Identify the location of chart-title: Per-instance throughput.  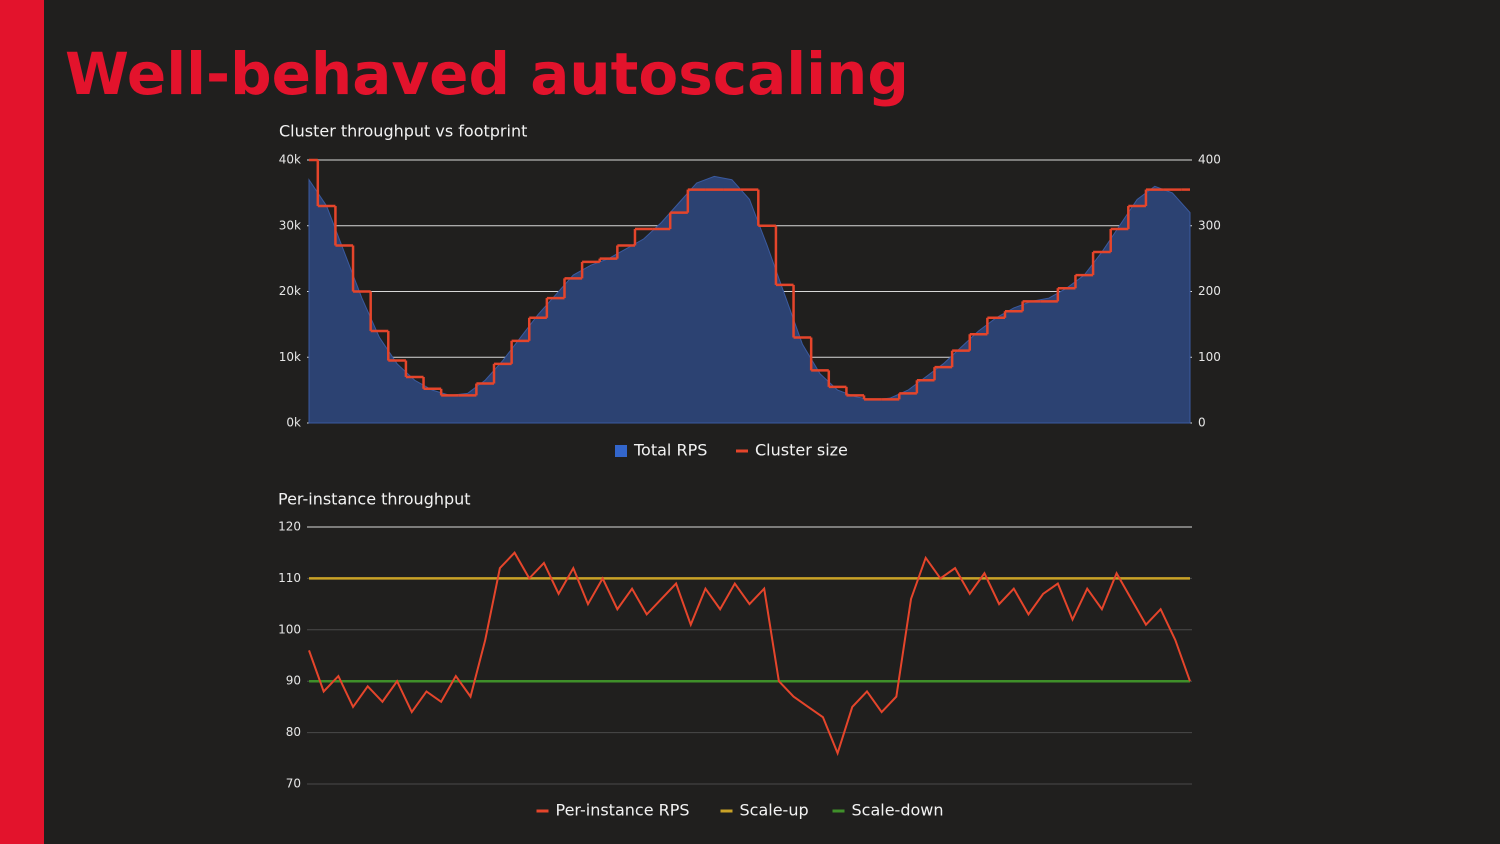
(374, 499).